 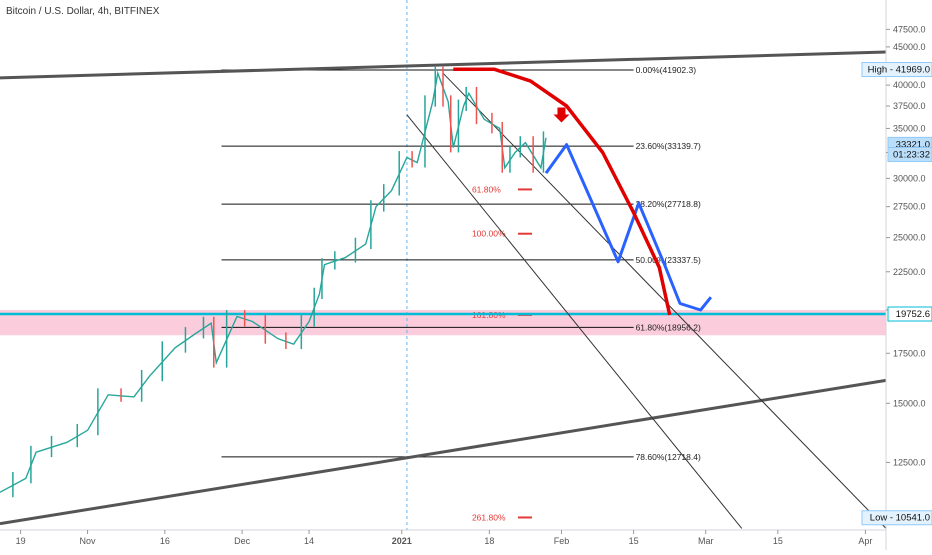 I want to click on fib-level-label: 50.00%(23337.5), so click(x=668, y=260).